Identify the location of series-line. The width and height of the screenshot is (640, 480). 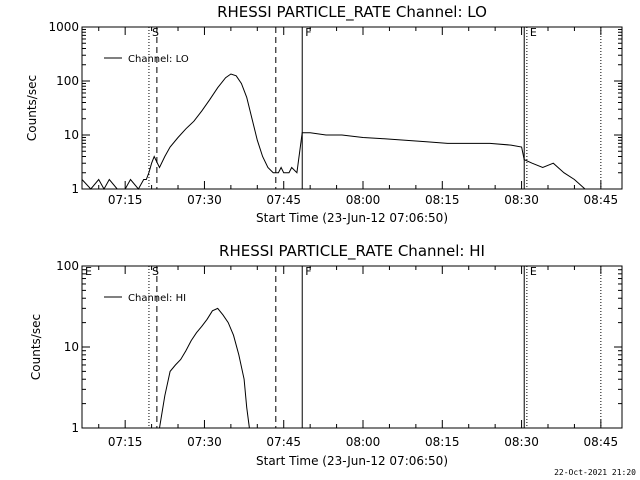
(204, 368).